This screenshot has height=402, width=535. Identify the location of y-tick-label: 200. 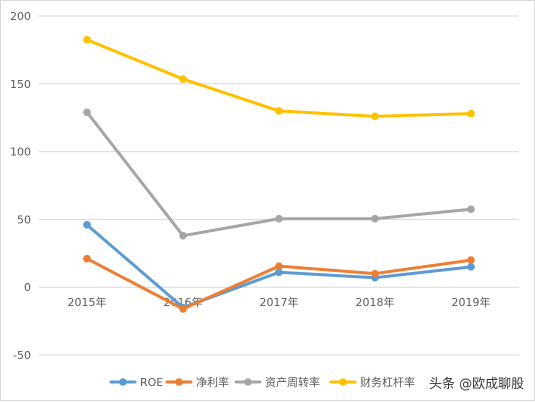
(20, 16).